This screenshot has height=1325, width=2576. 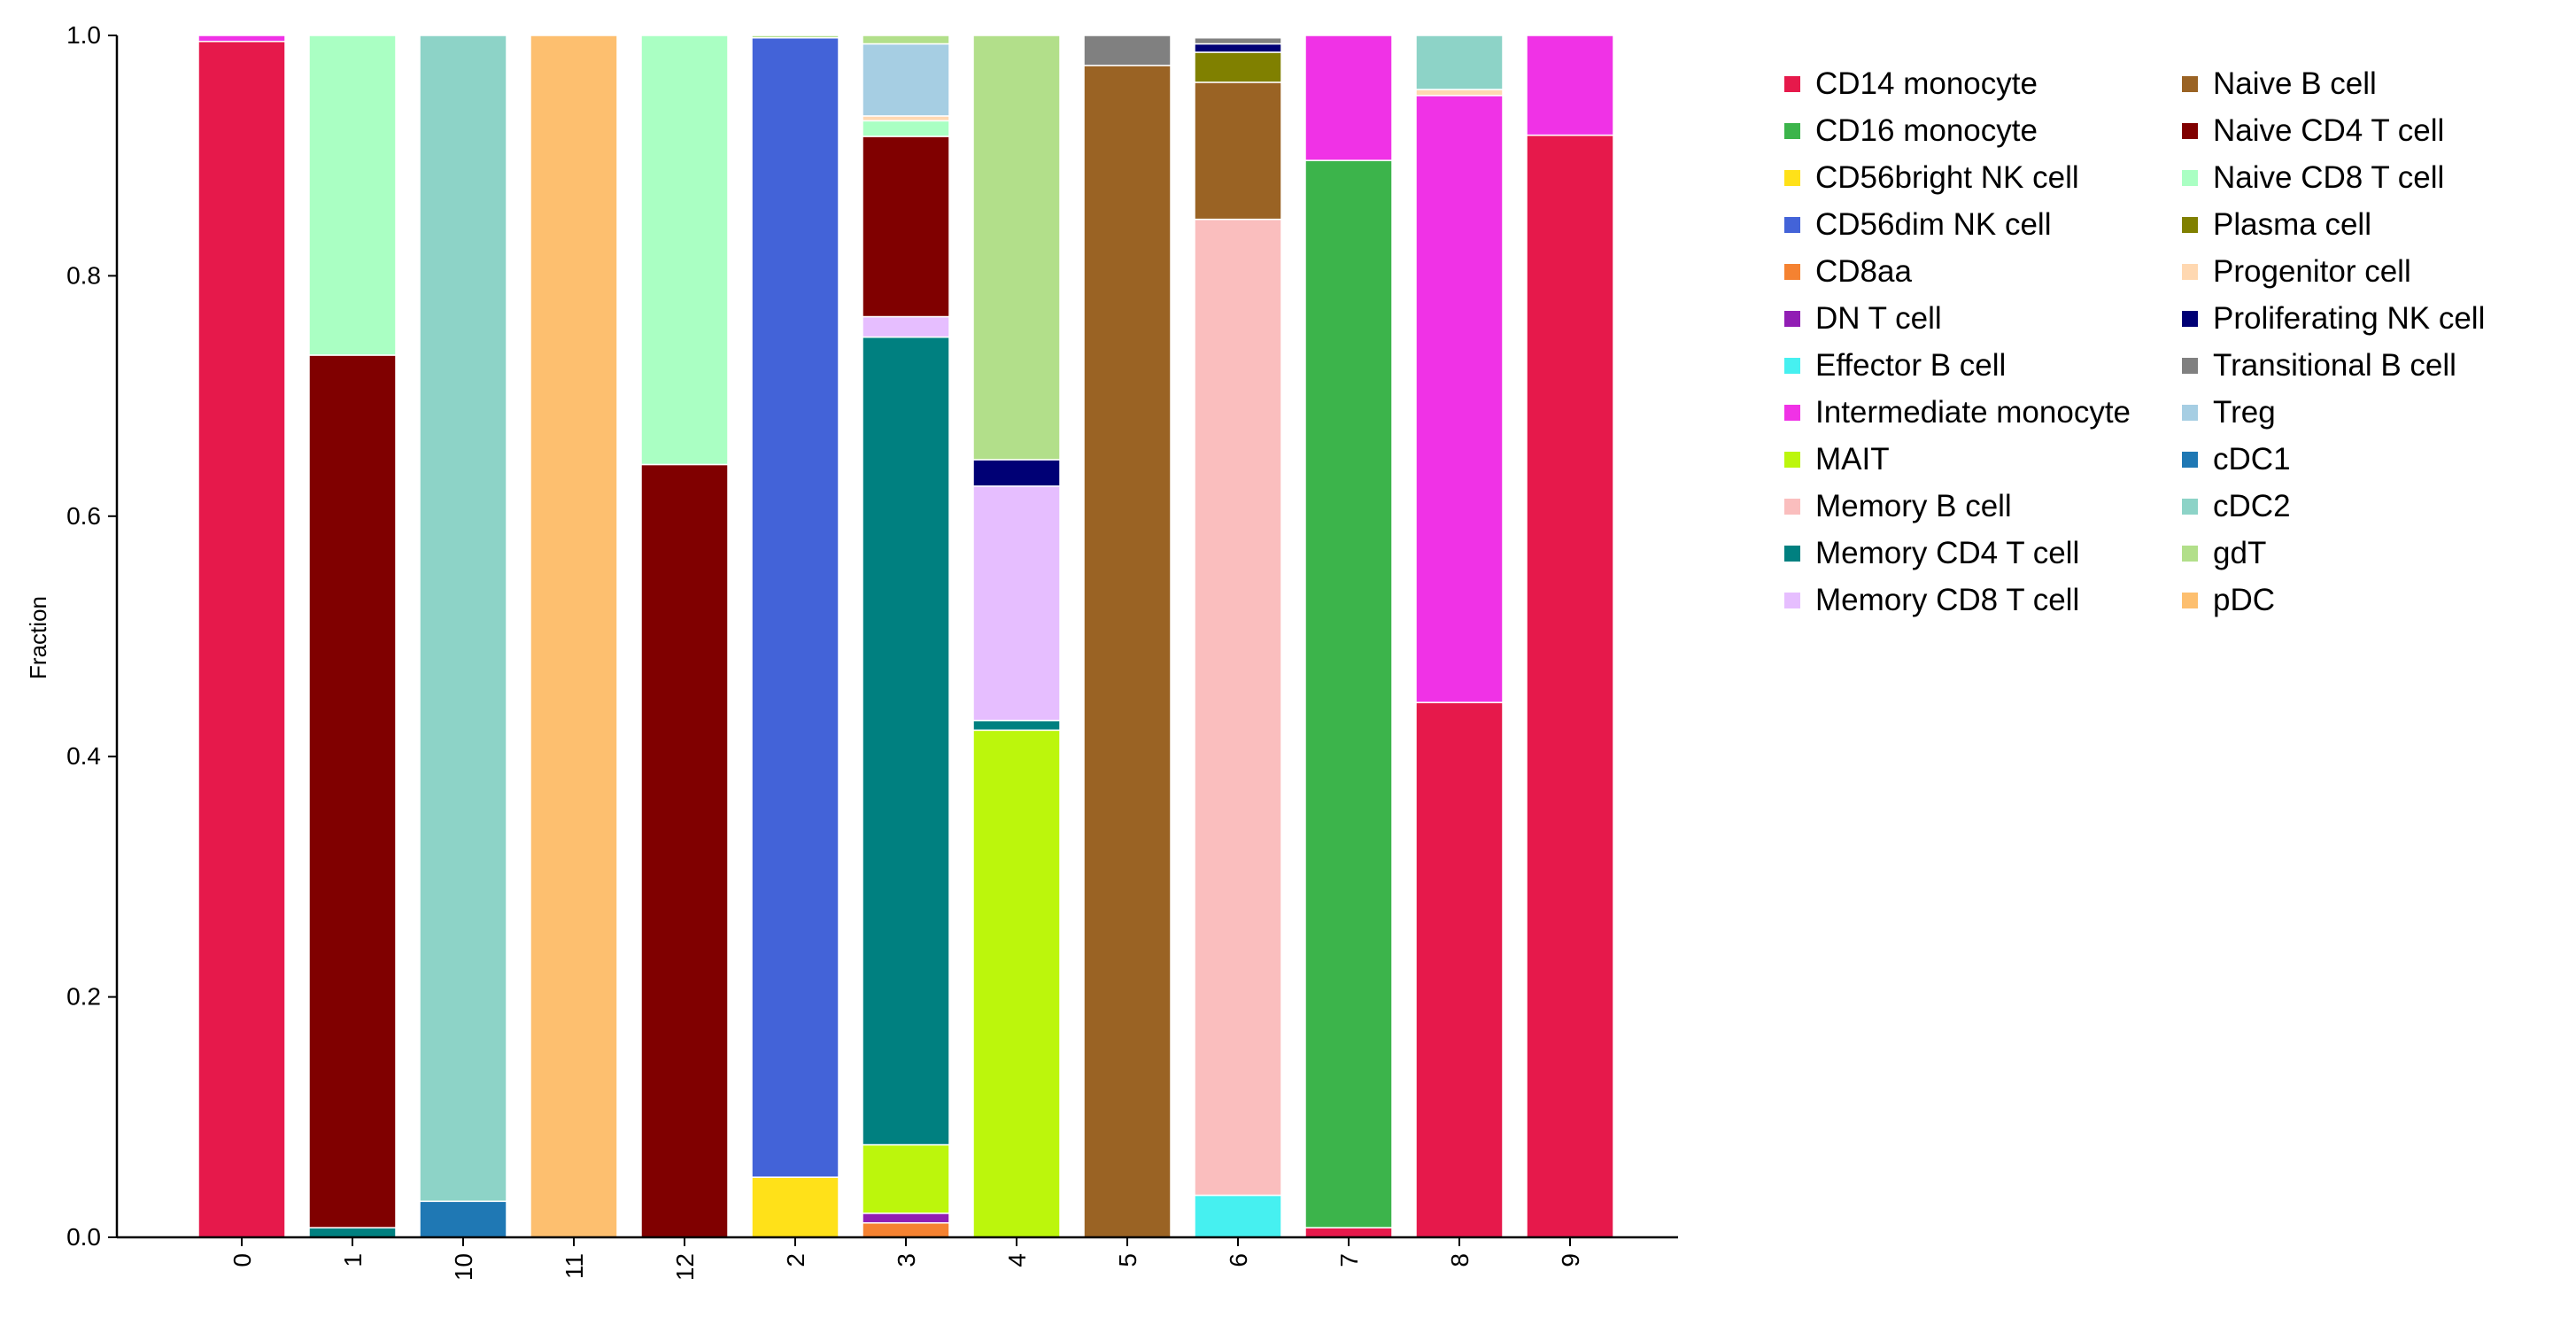 What do you see at coordinates (1459, 399) in the screenshot?
I see `bar-segment-8-intermediate-monocyte` at bounding box center [1459, 399].